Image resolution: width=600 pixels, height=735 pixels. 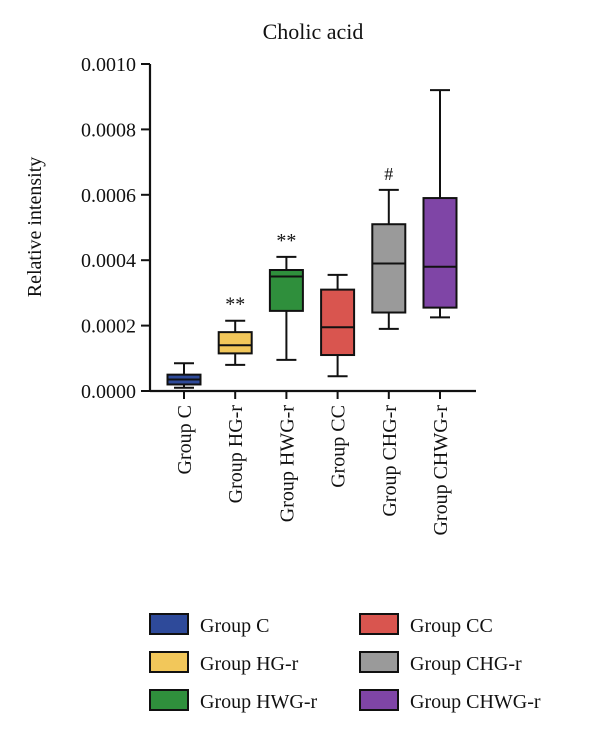 What do you see at coordinates (339, 446) in the screenshot?
I see `x-tick-label: Group CC` at bounding box center [339, 446].